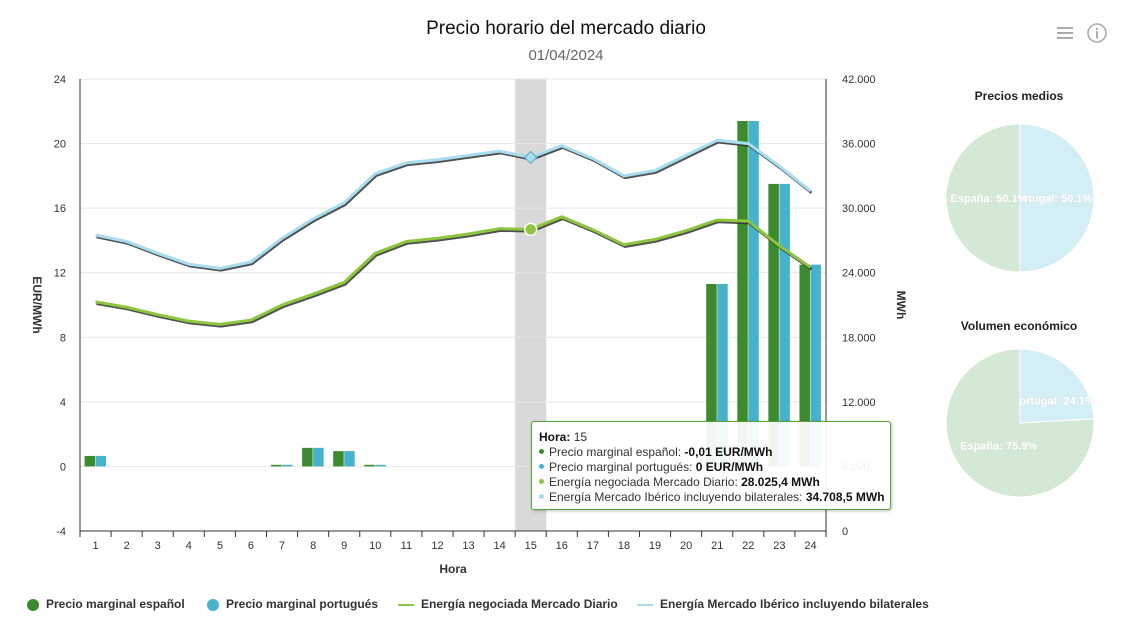 This screenshot has height=629, width=1132. Describe the element at coordinates (60, 209) in the screenshot. I see `y-tick-left: 16` at that location.